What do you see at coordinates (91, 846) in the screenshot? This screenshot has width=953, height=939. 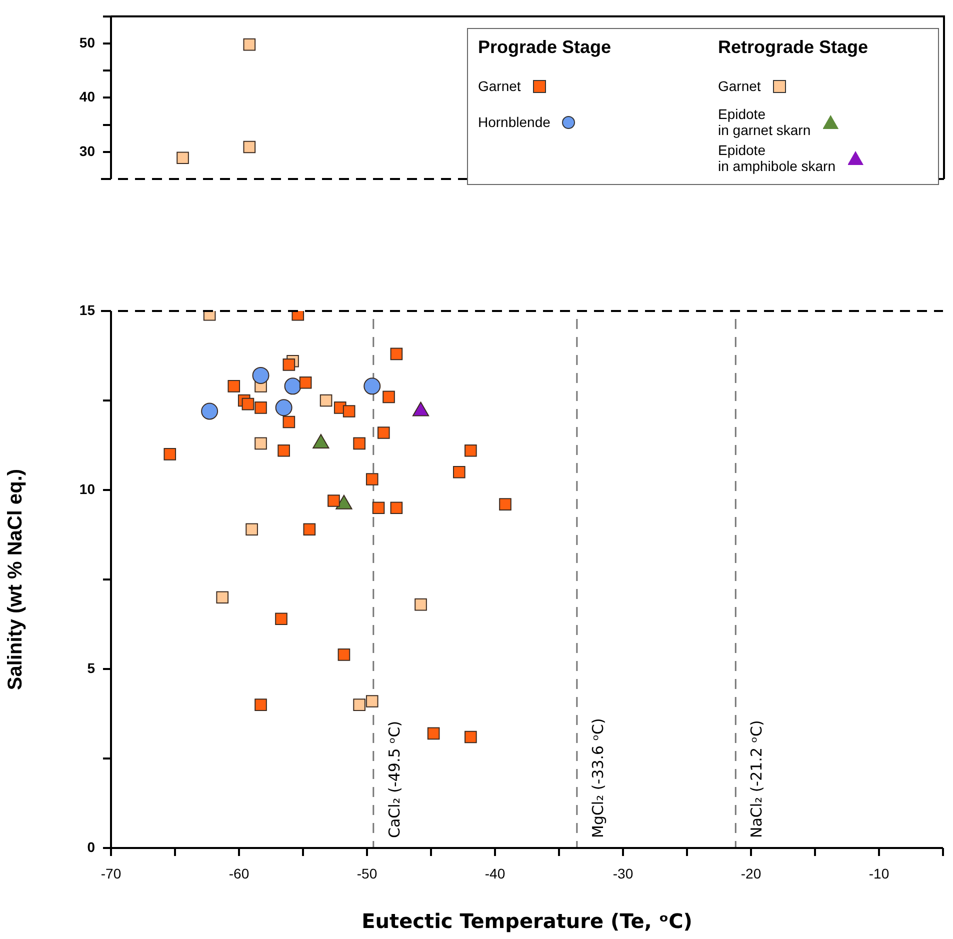 I see `y-tick-label: 0` at bounding box center [91, 846].